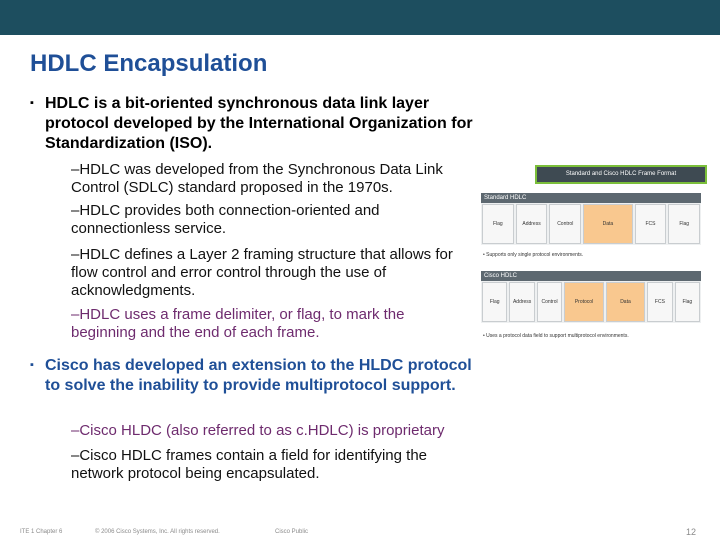 This screenshot has width=720, height=540. What do you see at coordinates (292, 532) in the screenshot?
I see `footer-classification: Cisco Public` at bounding box center [292, 532].